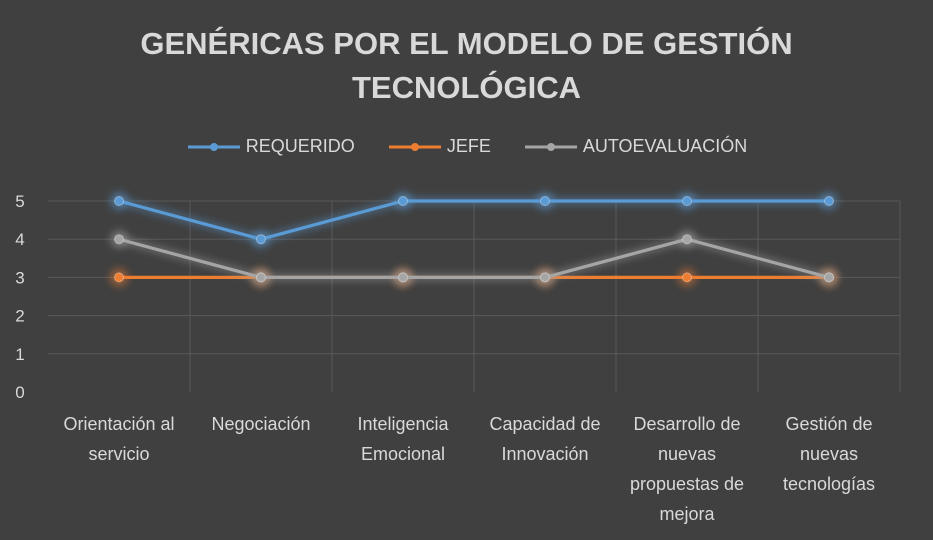 The image size is (933, 540). What do you see at coordinates (687, 469) in the screenshot?
I see `x-tick-label: Desarrollo de nuevas propuestas de mejora` at bounding box center [687, 469].